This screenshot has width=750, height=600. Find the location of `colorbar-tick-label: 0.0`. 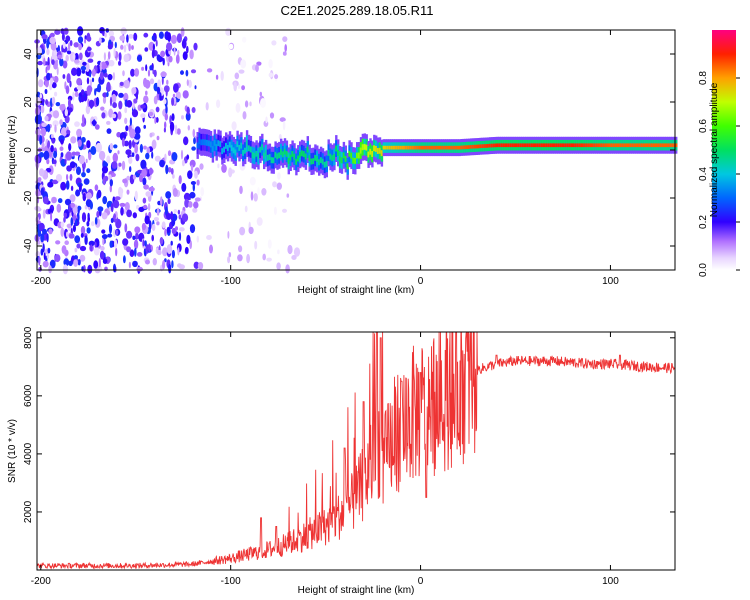

colorbar-tick-label: 0.0 is located at coordinates (703, 270).